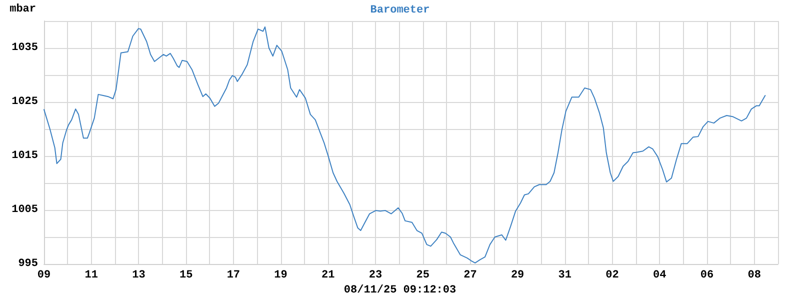  What do you see at coordinates (612, 276) in the screenshot?
I see `x-tick-label: 02` at bounding box center [612, 276].